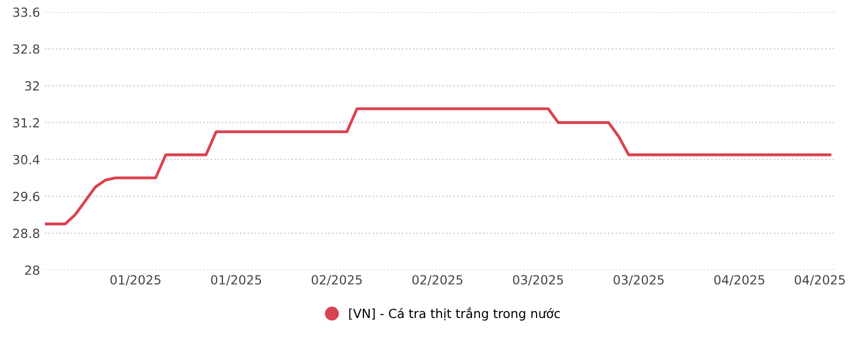 Image resolution: width=853 pixels, height=339 pixels. I want to click on y-tick-label: 33.6, so click(26, 12).